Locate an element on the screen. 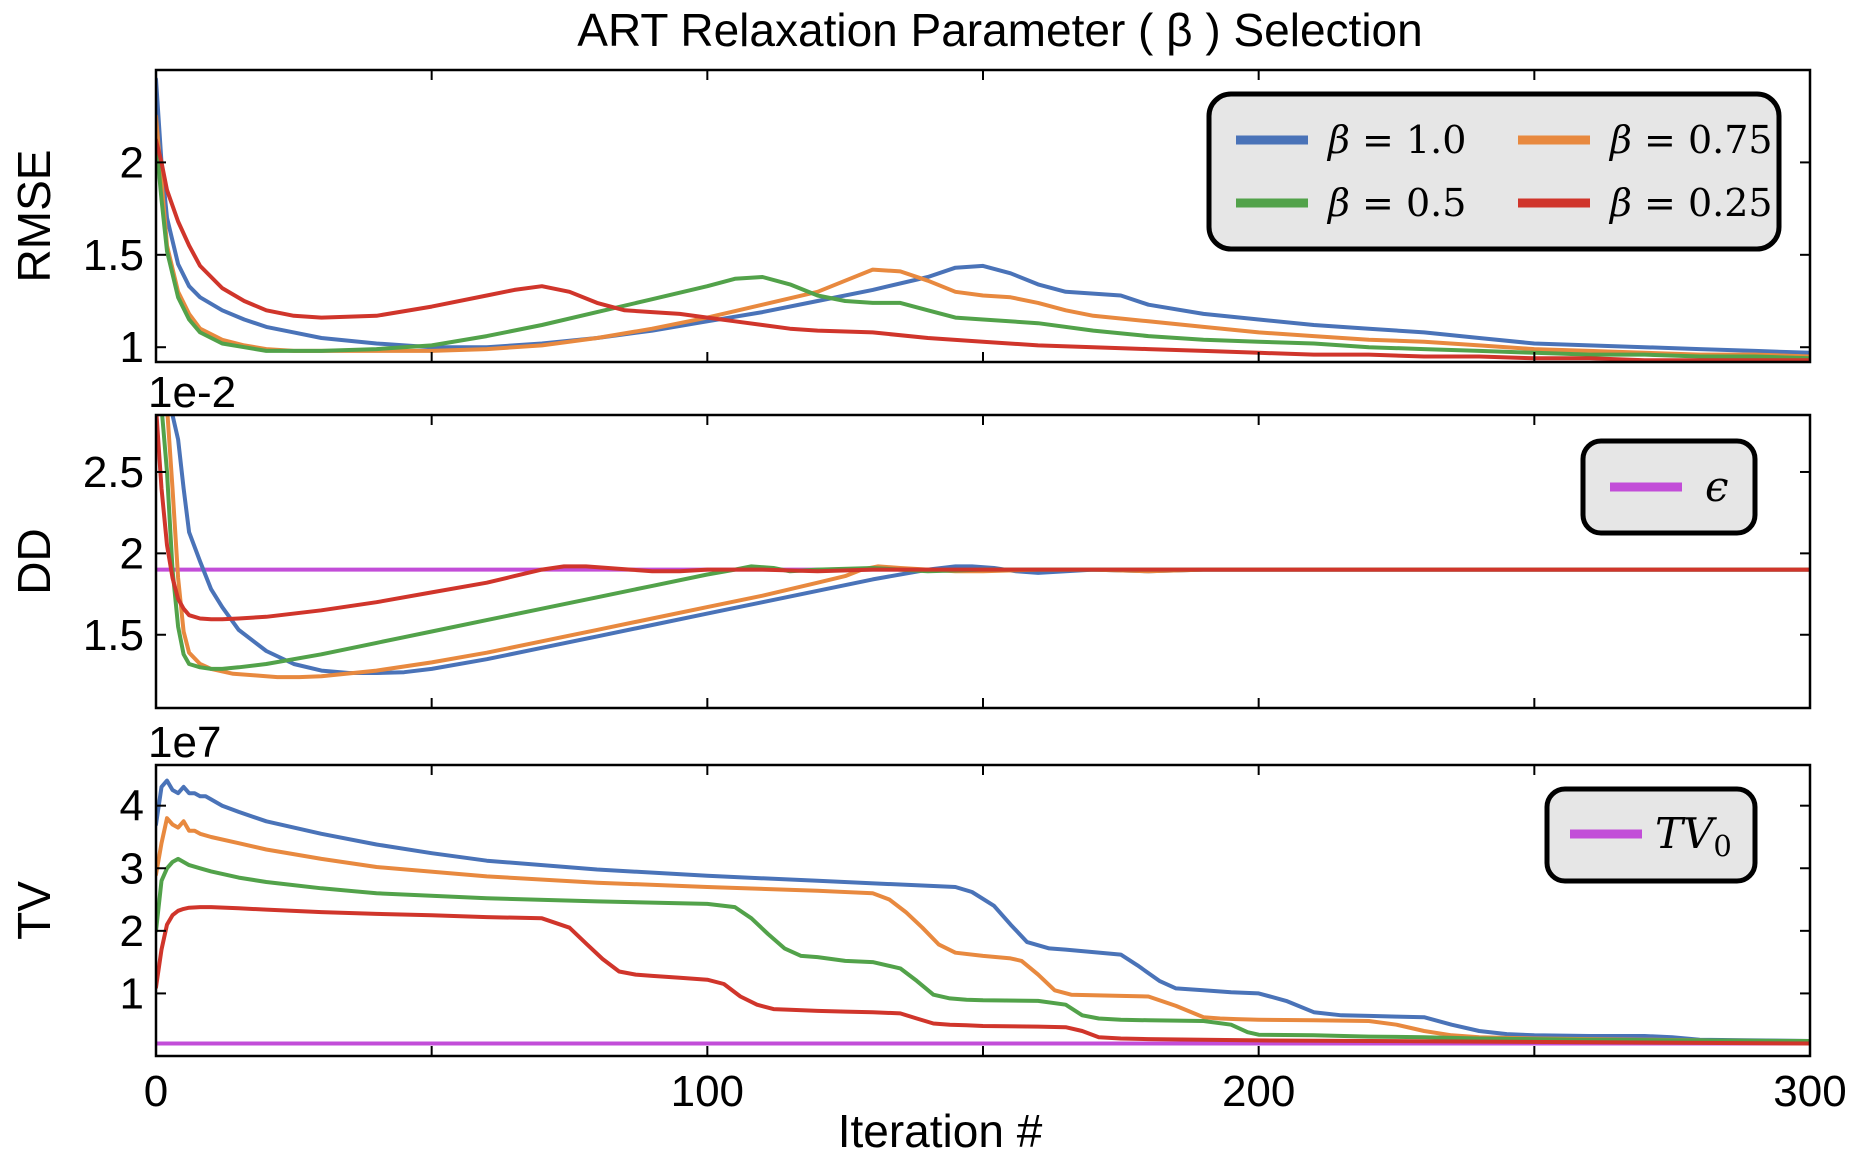 The width and height of the screenshot is (1856, 1161). legend: ϵ is located at coordinates (1669, 487).